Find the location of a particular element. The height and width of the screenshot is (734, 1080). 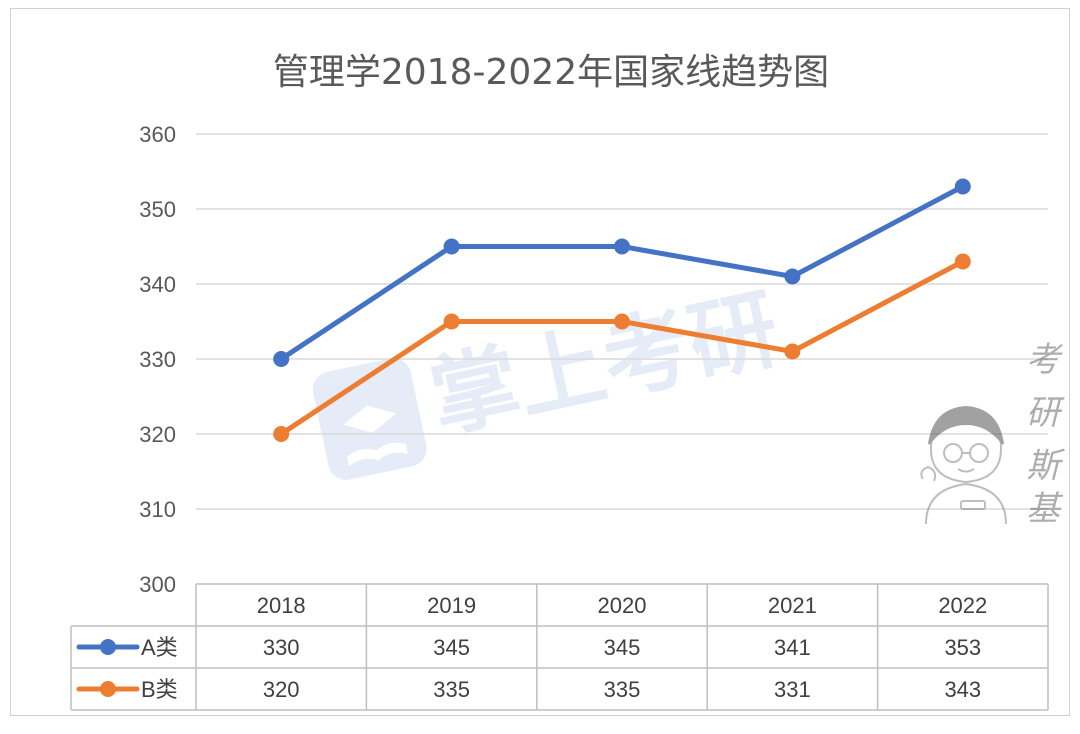

corner-watermark-char-1: 考 is located at coordinates (1044, 360).